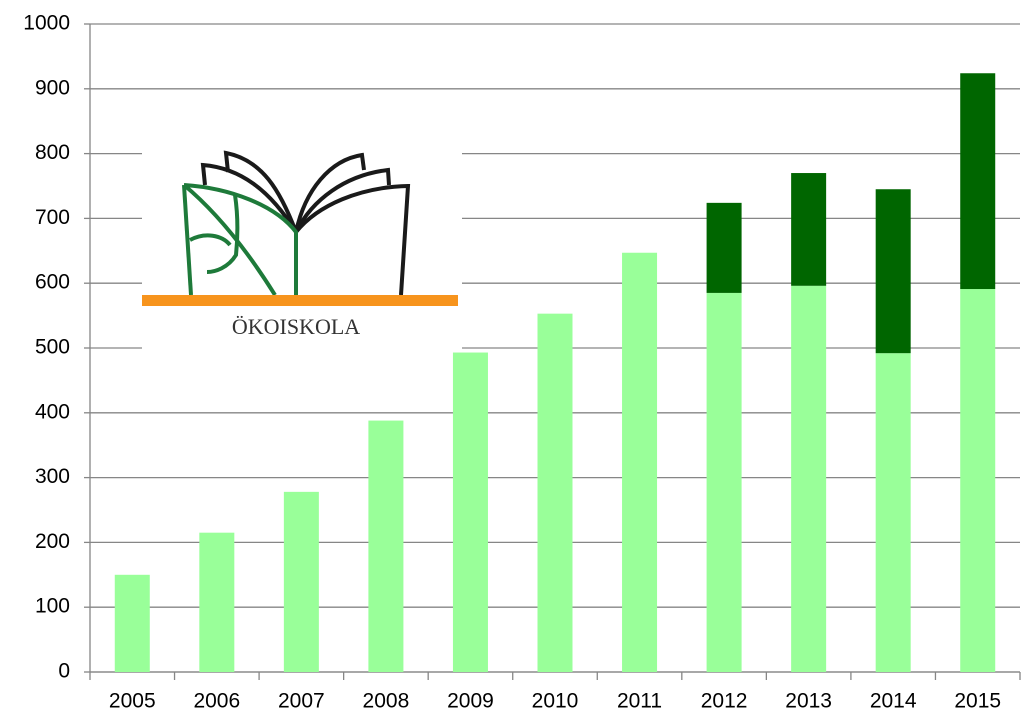  Describe the element at coordinates (52, 411) in the screenshot. I see `y-tick-label: 400` at that location.